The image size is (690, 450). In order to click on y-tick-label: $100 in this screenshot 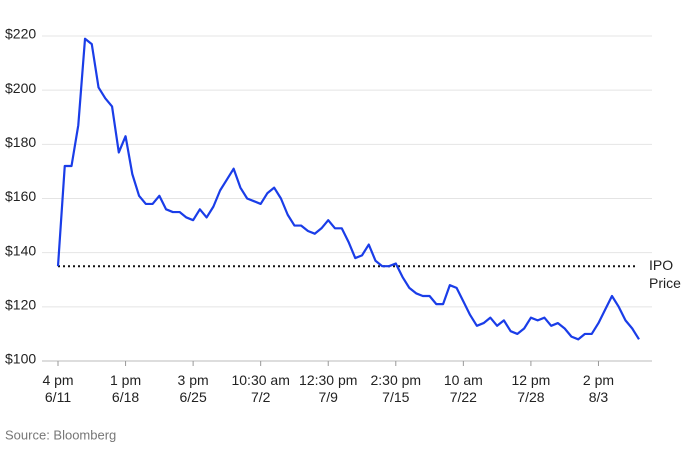, I will do `click(20, 359)`.